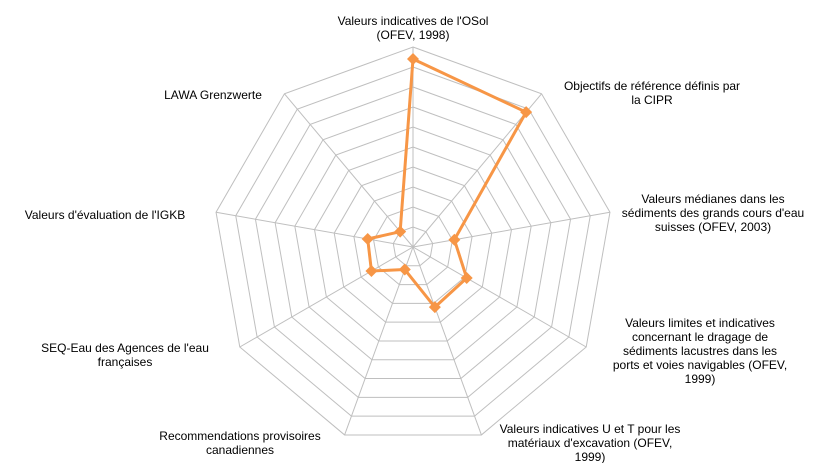  Describe the element at coordinates (652, 86) in the screenshot. I see `axis-label: Objectifs de référence définis par` at that location.